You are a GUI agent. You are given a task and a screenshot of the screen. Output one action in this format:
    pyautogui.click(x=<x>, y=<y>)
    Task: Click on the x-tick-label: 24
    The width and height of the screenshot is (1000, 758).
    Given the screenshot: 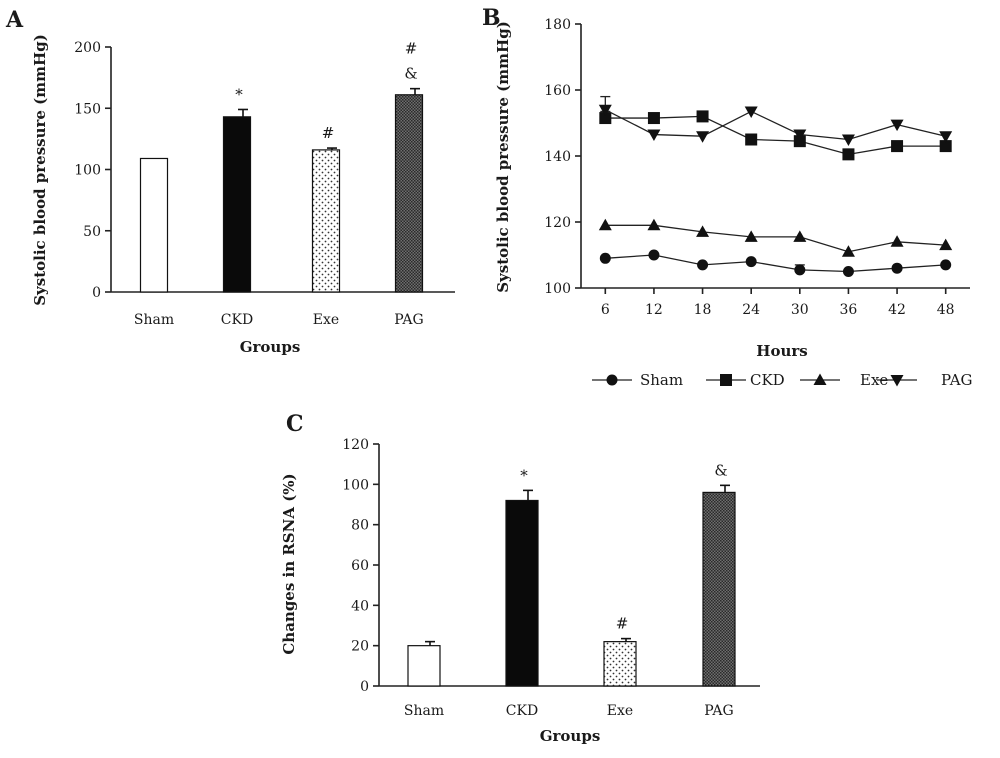 What is the action you would take?
    pyautogui.click(x=751, y=310)
    